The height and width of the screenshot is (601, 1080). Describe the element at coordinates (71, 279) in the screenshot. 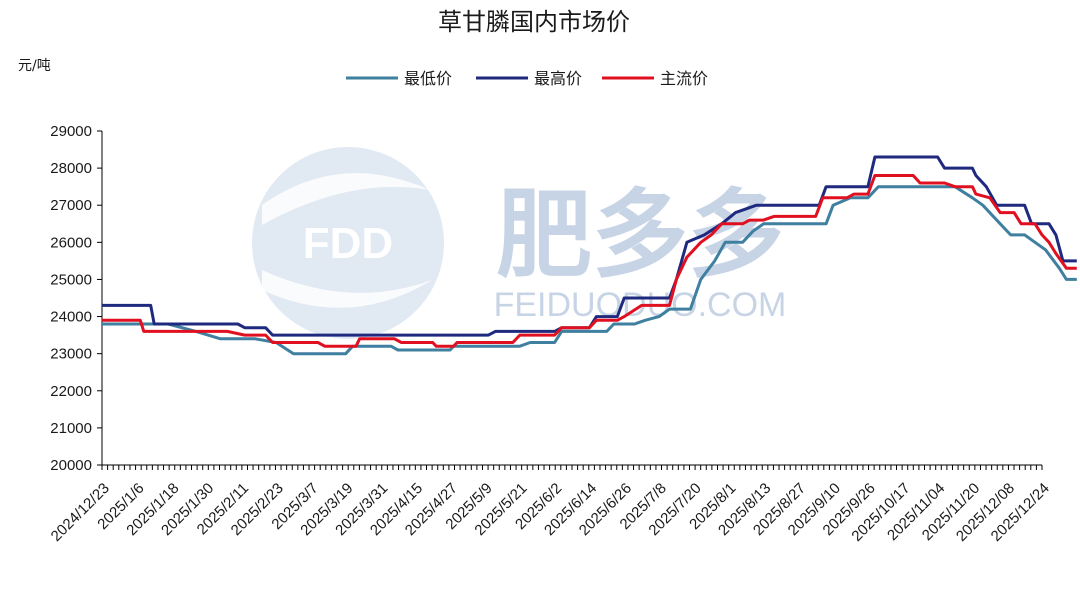

I see `y-tick-label: 25000` at that location.